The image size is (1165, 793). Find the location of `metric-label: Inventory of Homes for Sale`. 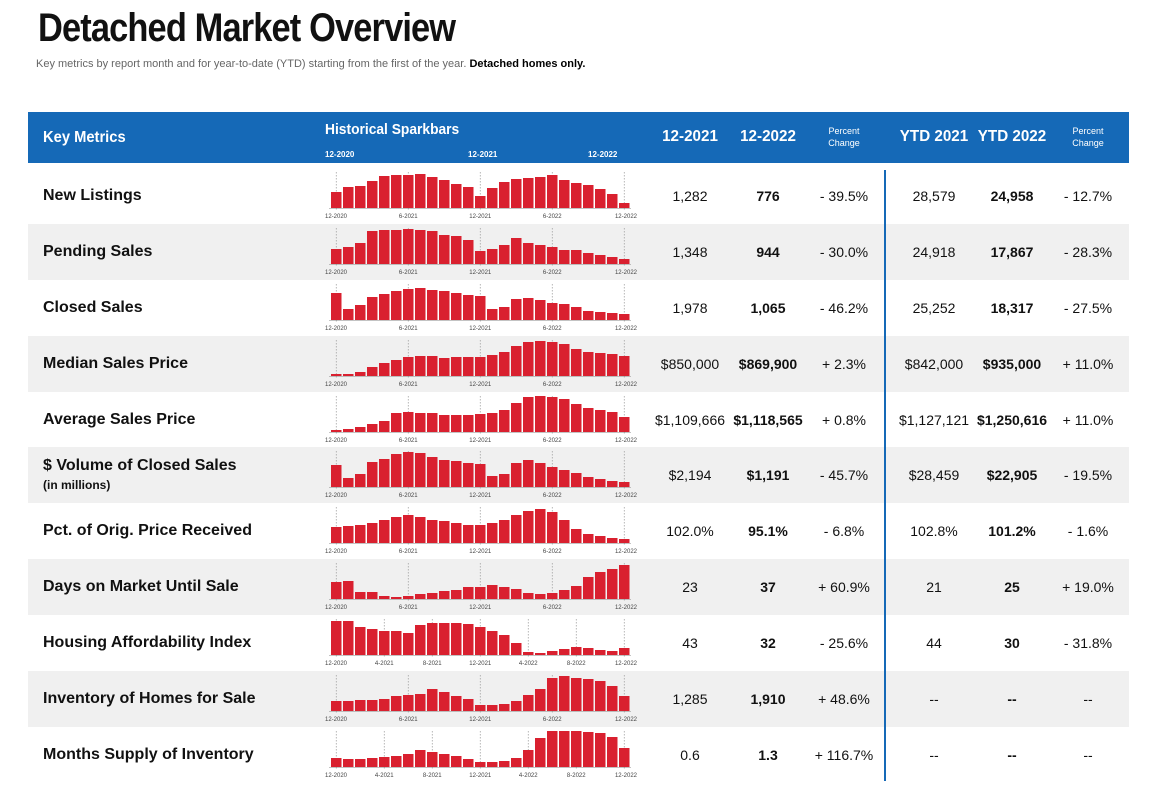

metric-label: Inventory of Homes for Sale is located at coordinates (149, 698).